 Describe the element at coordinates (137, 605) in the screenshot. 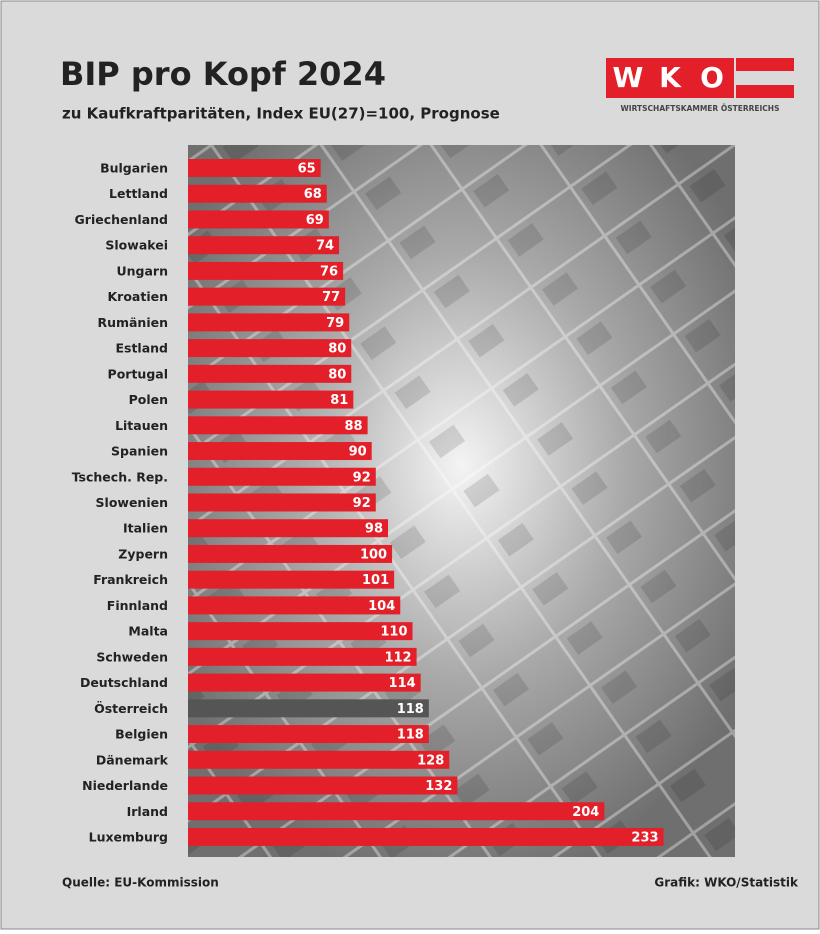

I see `y-tick-label: Finnland` at that location.